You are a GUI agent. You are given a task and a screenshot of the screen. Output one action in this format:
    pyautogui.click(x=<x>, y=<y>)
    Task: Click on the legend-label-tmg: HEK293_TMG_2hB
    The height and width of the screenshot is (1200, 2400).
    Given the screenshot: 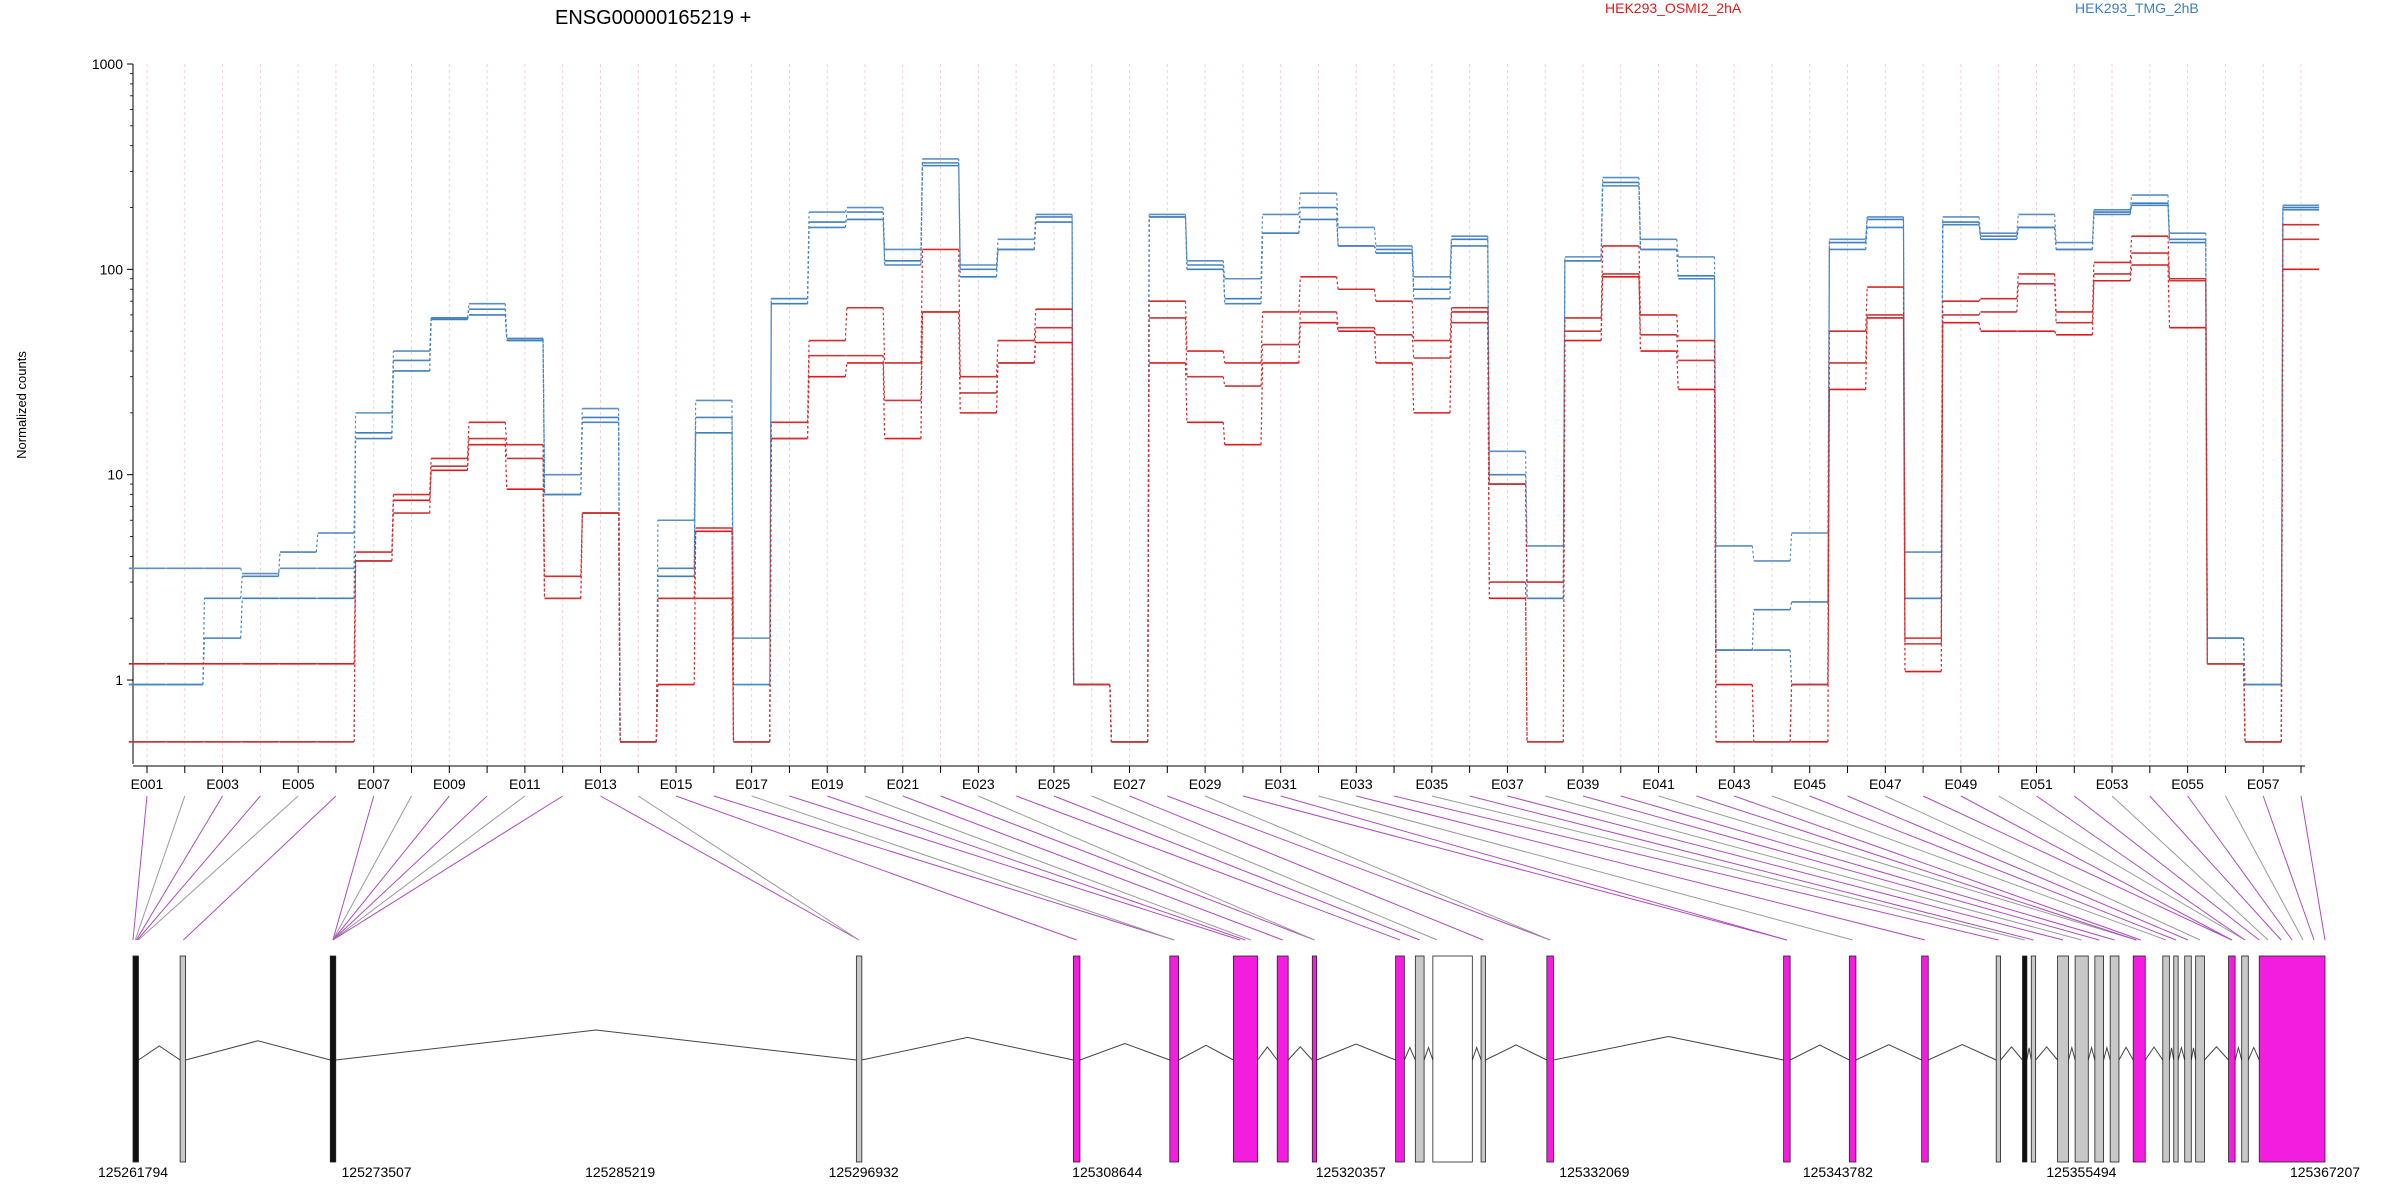 What is the action you would take?
    pyautogui.click(x=2137, y=8)
    